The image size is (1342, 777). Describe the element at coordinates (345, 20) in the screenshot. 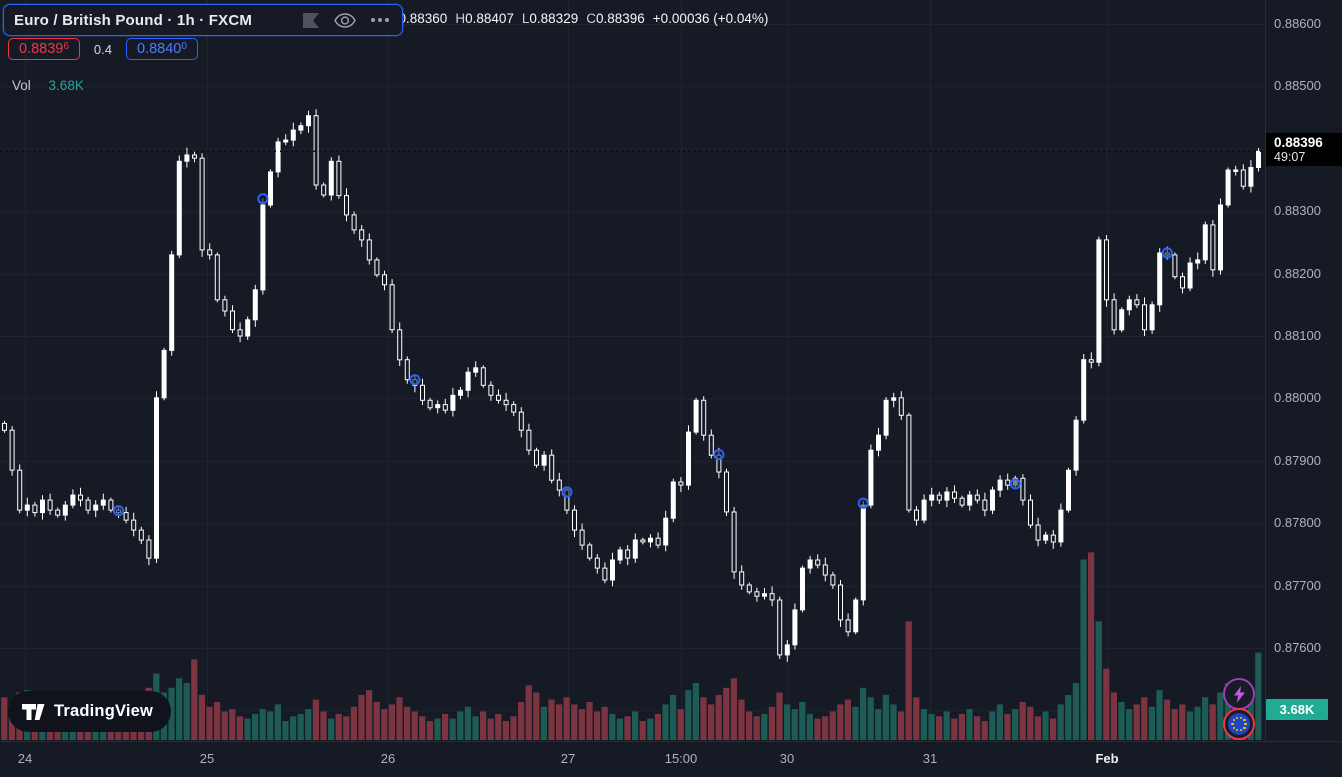

I see `eye-icon` at that location.